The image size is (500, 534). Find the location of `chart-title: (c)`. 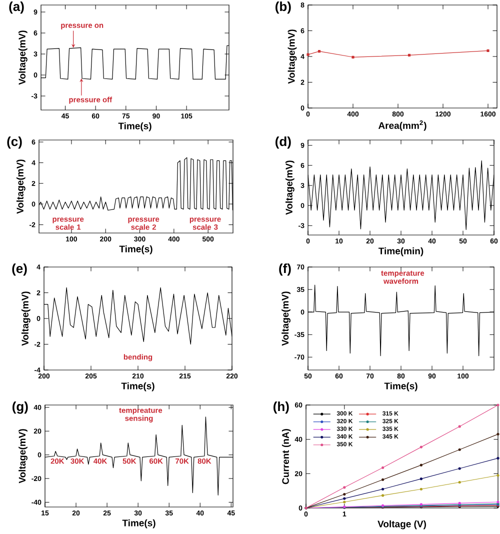

chart-title: (c) is located at coordinates (14, 142).